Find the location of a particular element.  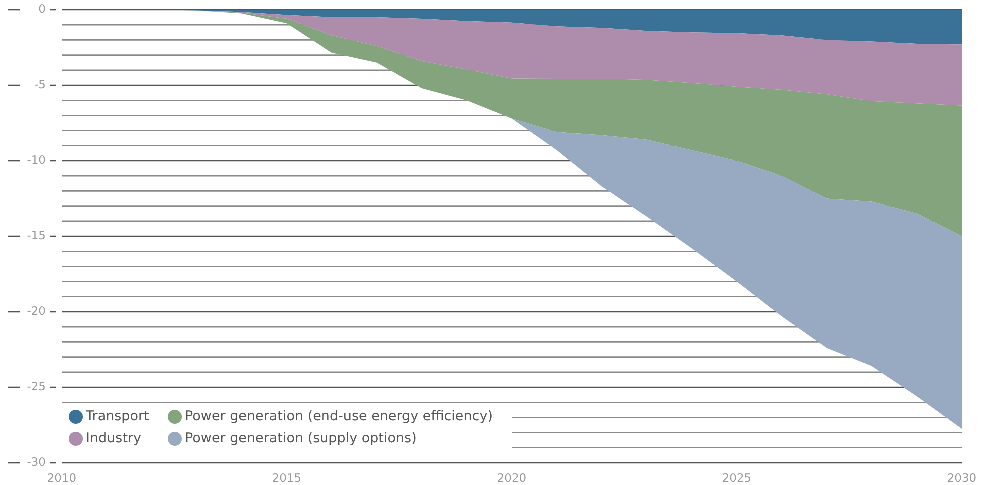

y-tick-label: -5 is located at coordinates (40, 85).